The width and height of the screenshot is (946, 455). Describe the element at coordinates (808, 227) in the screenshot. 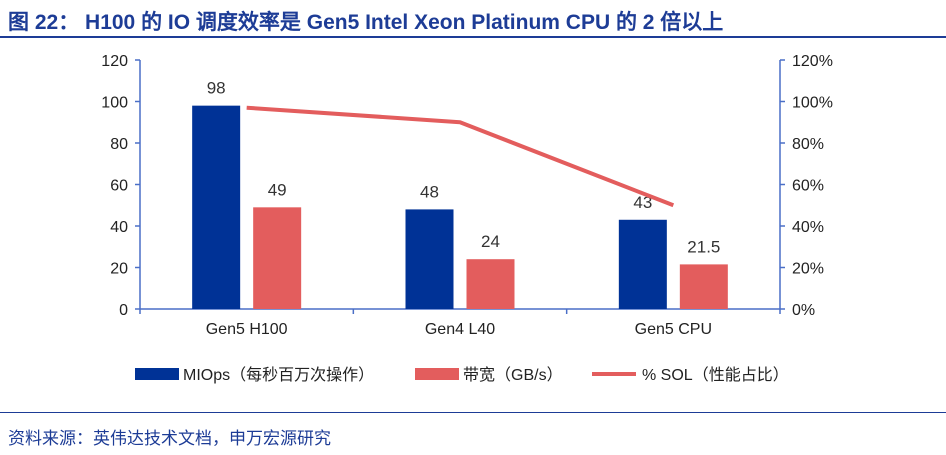

I see `y2-tick-label: 40%` at that location.